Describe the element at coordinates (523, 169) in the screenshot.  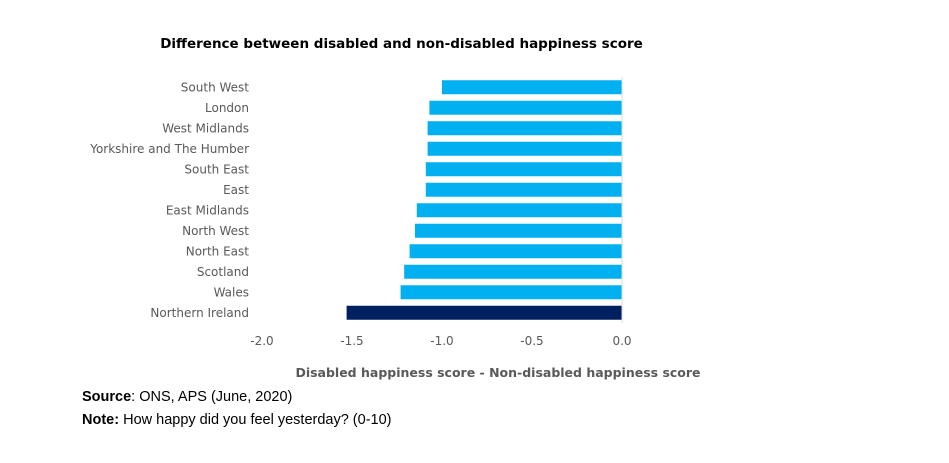
I see `bar-south-east` at that location.